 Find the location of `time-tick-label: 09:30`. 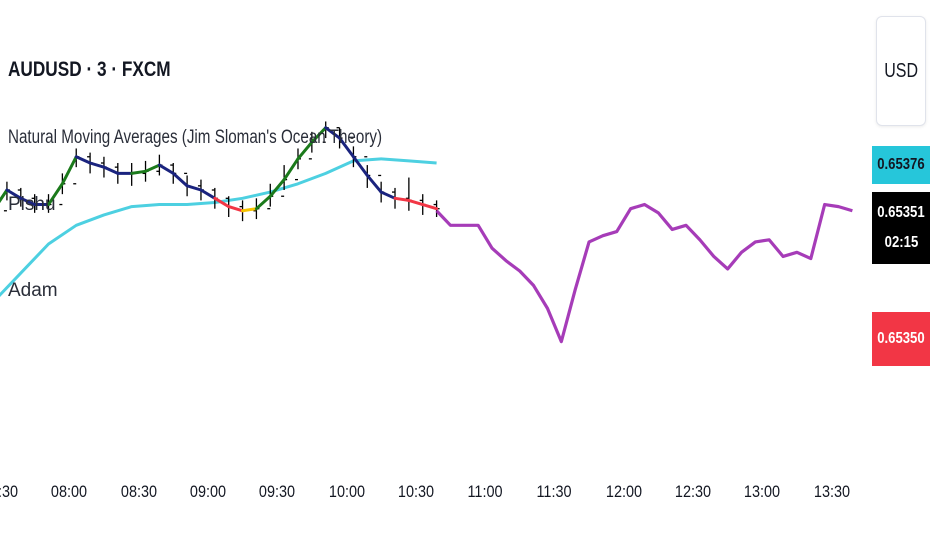

time-tick-label: 09:30 is located at coordinates (277, 491).